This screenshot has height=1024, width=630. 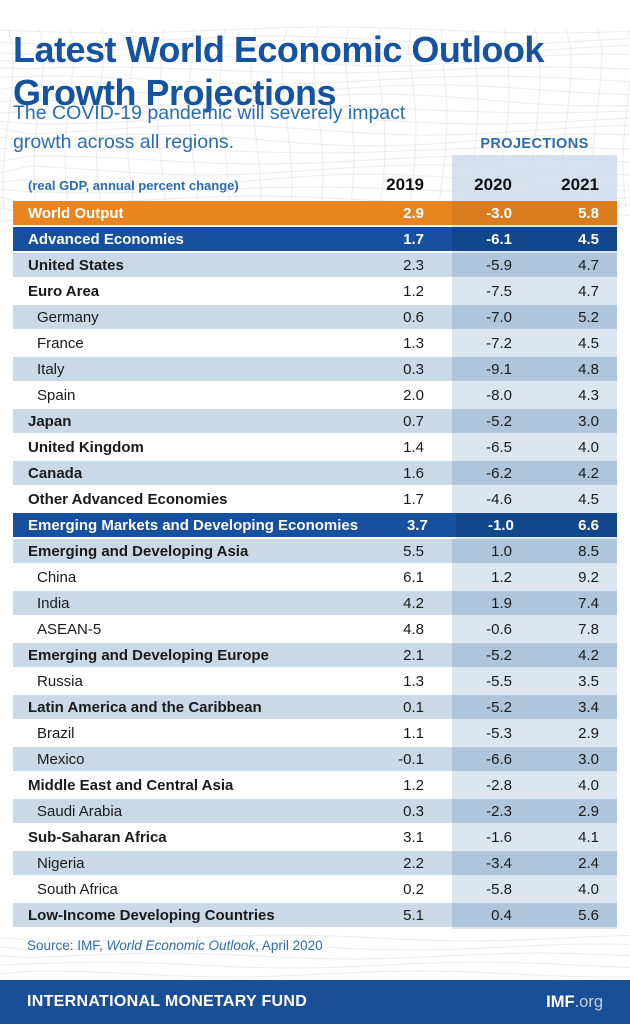 What do you see at coordinates (315, 890) in the screenshot?
I see `table-row: South Africa 0.2 -5.8 4.0` at bounding box center [315, 890].